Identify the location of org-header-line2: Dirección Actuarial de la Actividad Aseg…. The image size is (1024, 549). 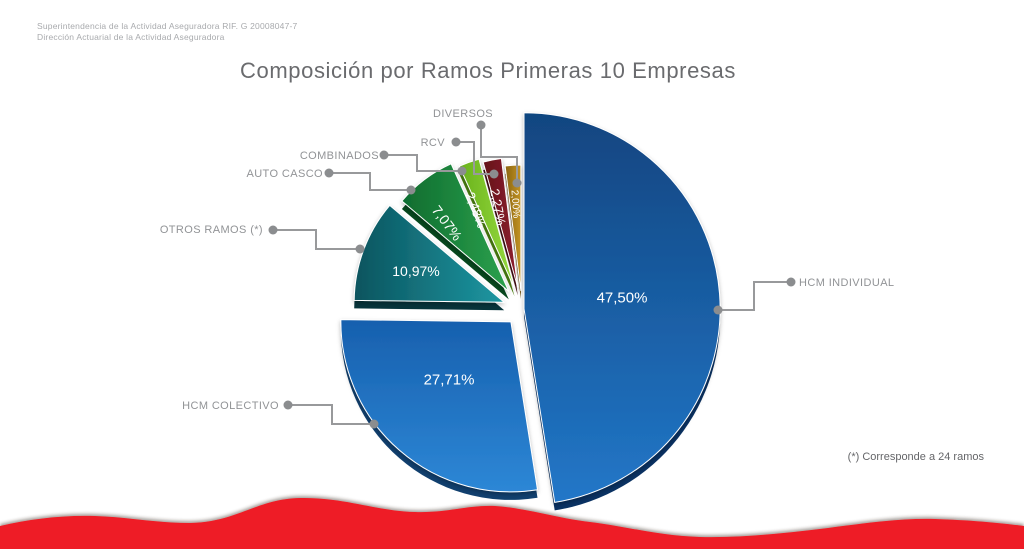
(131, 37).